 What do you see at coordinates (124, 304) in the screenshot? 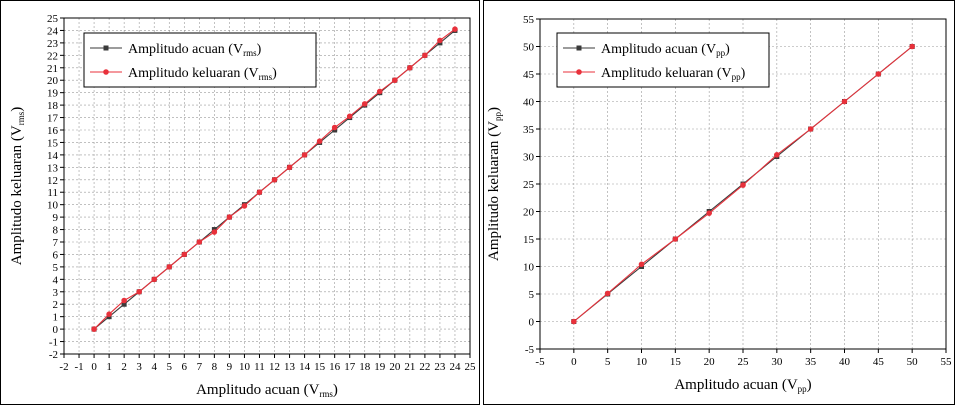
I see `data-point-reference` at bounding box center [124, 304].